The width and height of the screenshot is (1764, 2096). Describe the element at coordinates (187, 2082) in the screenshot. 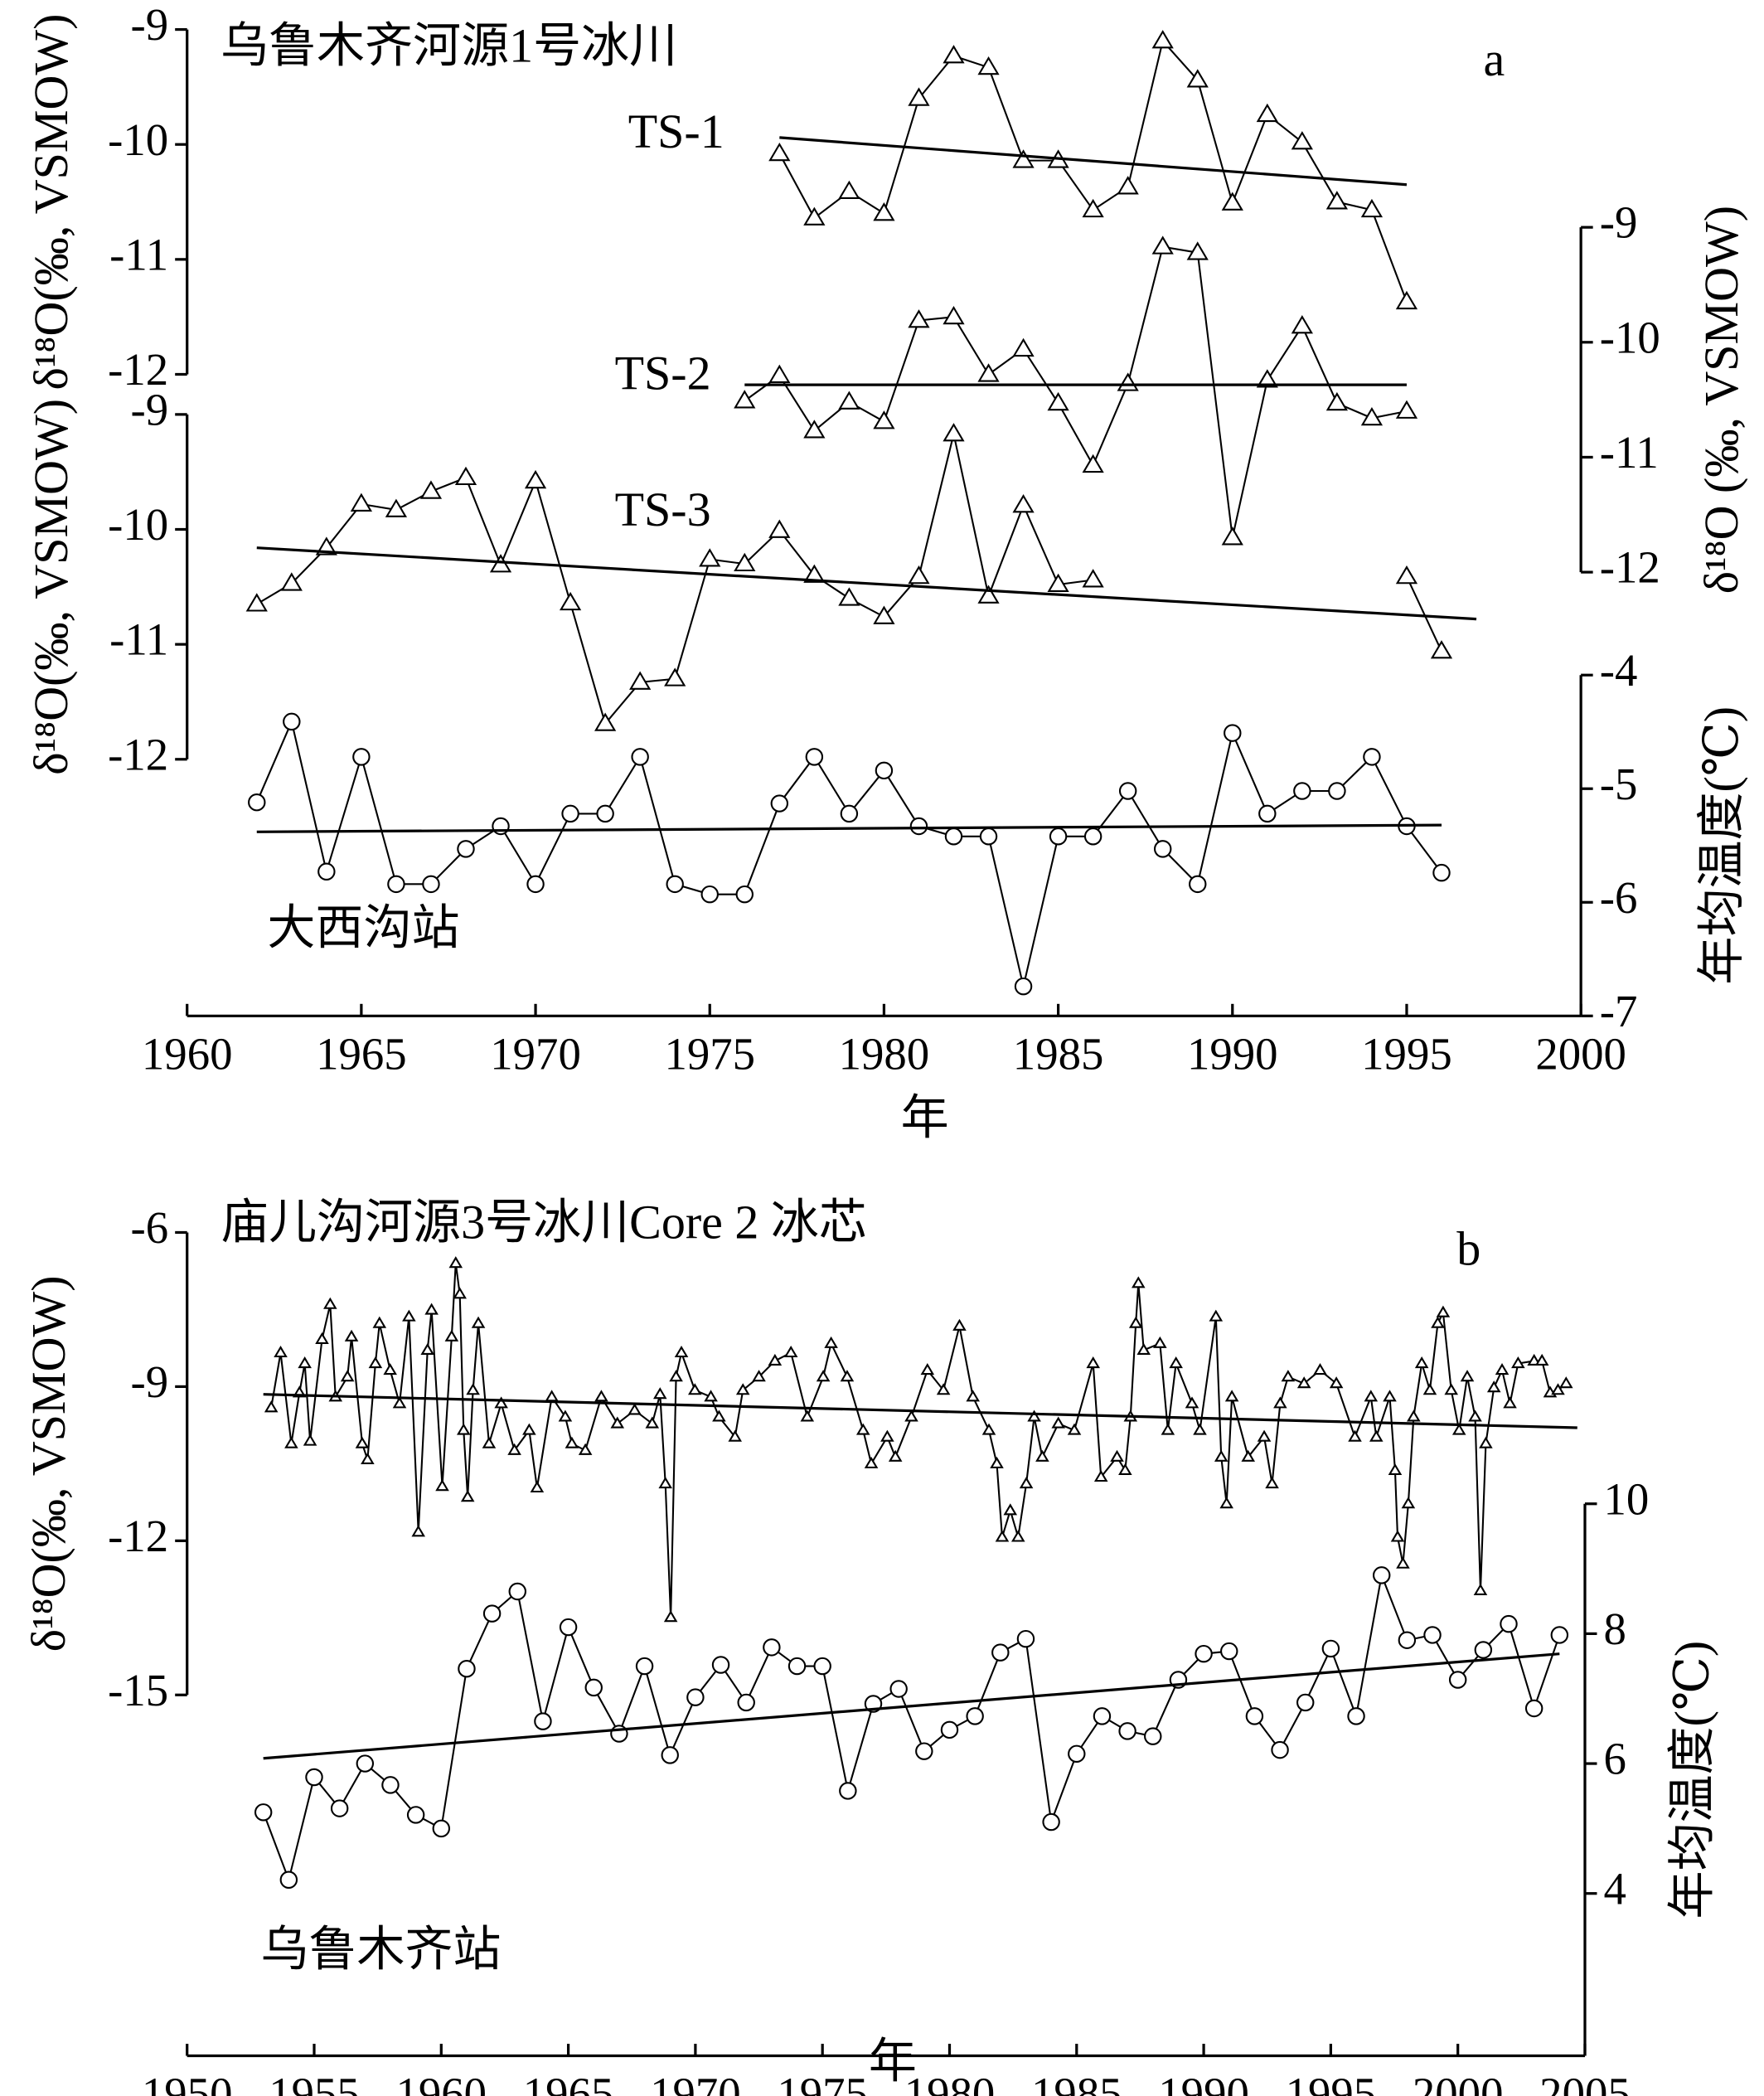

I see `x-tick-label: 1950` at that location.